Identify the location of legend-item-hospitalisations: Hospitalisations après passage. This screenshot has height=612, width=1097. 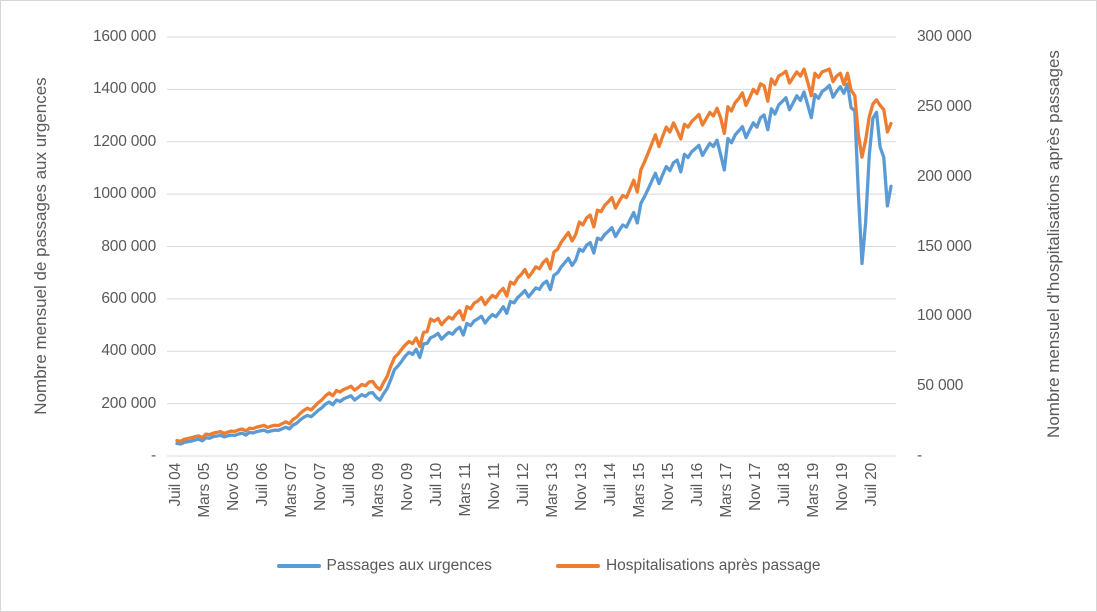
(688, 566).